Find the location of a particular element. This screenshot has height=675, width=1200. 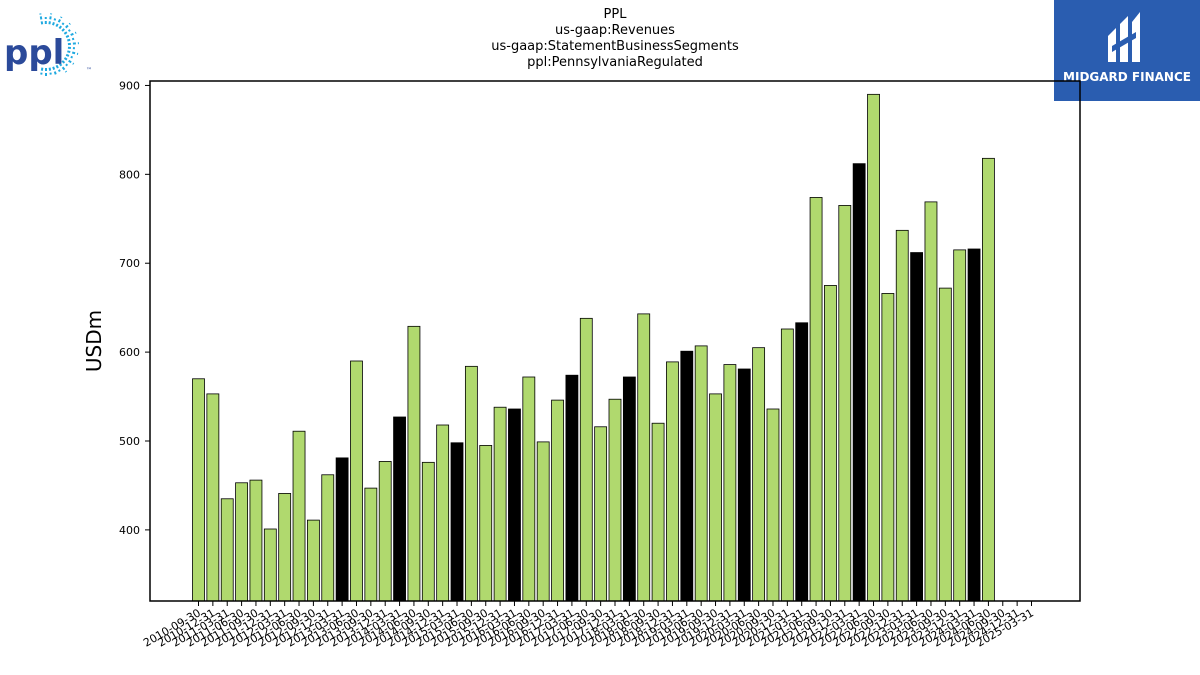

ppl-logo: ppl ™ is located at coordinates (48, 44).